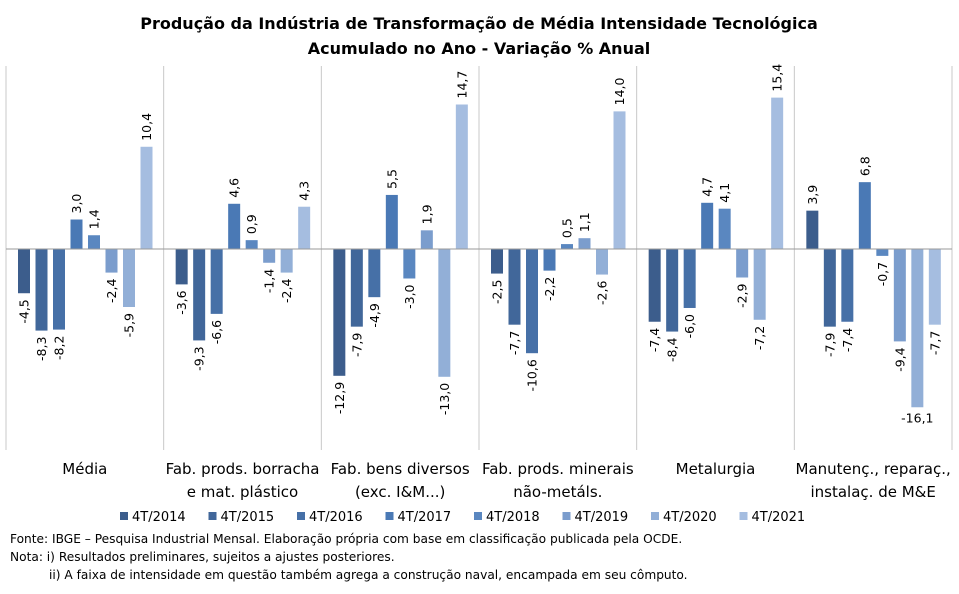  What do you see at coordinates (779, 517) in the screenshot?
I see `legend-label: 4T/2021` at bounding box center [779, 517].